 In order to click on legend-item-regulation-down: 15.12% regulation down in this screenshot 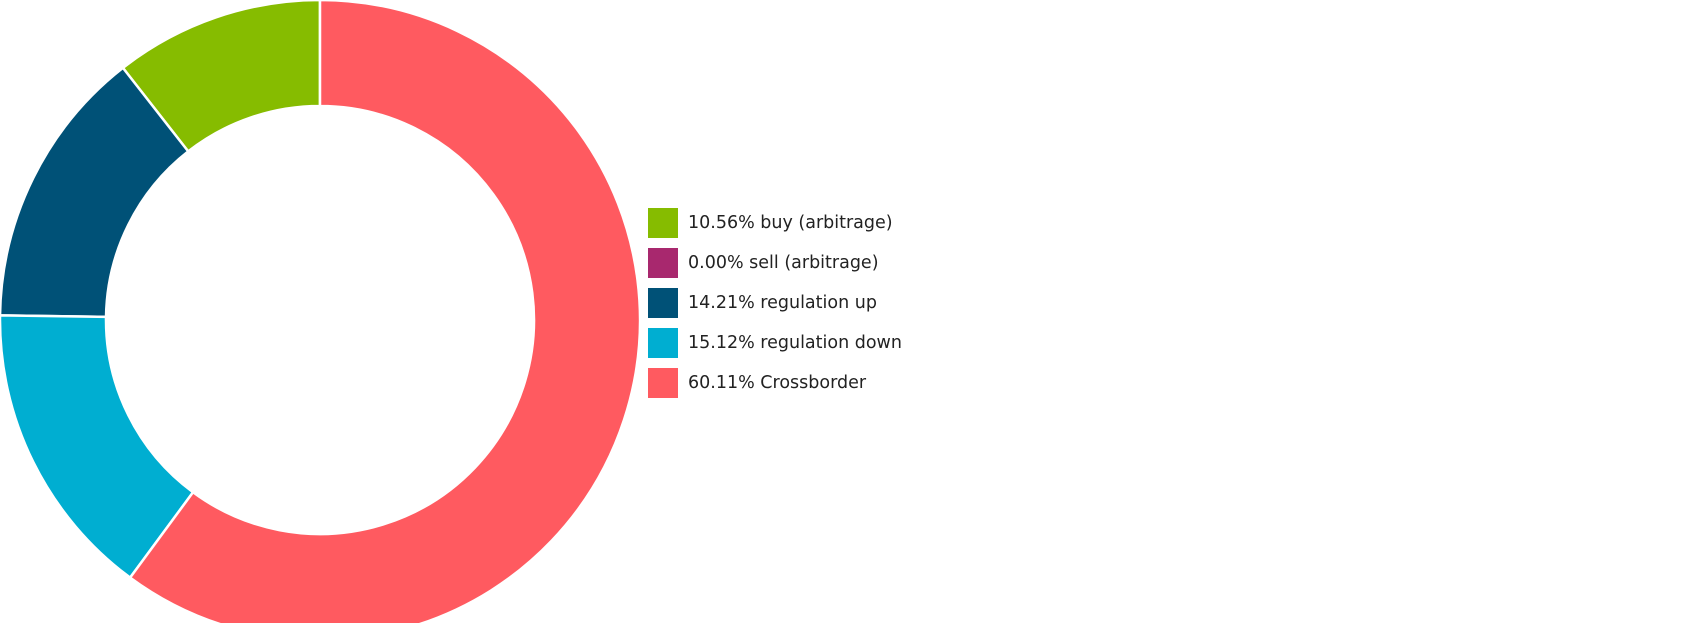, I will do `click(775, 343)`.